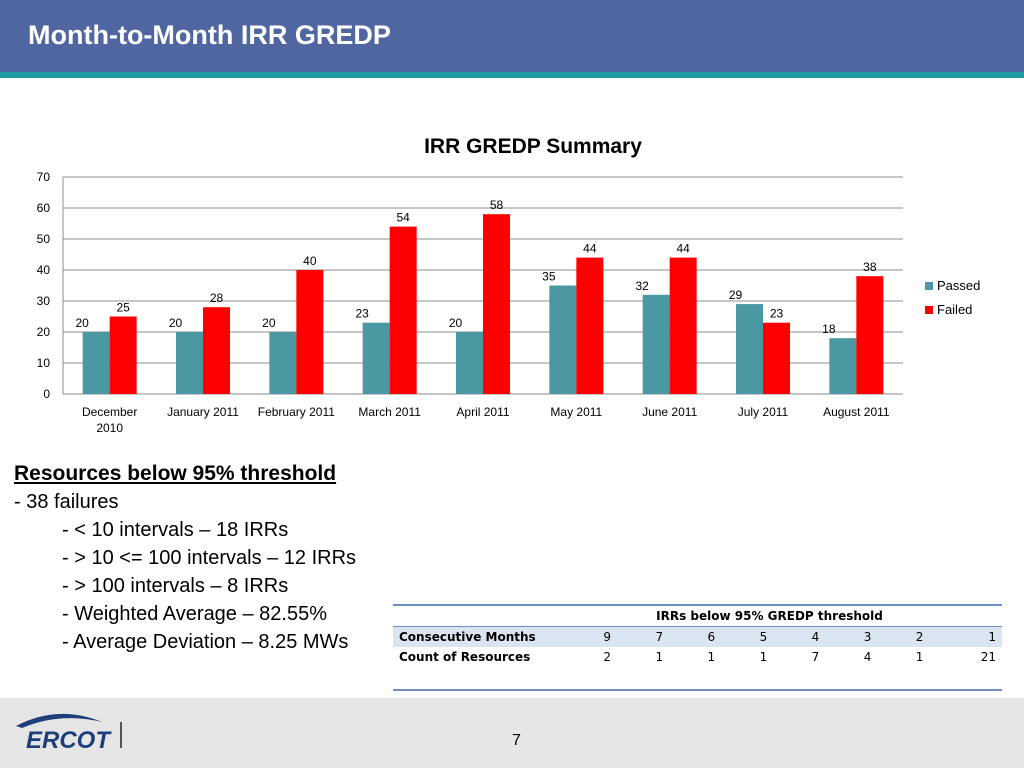 Image resolution: width=1024 pixels, height=768 pixels. I want to click on resources-item: - Average Deviation – 8.25 MWs, so click(205, 642).